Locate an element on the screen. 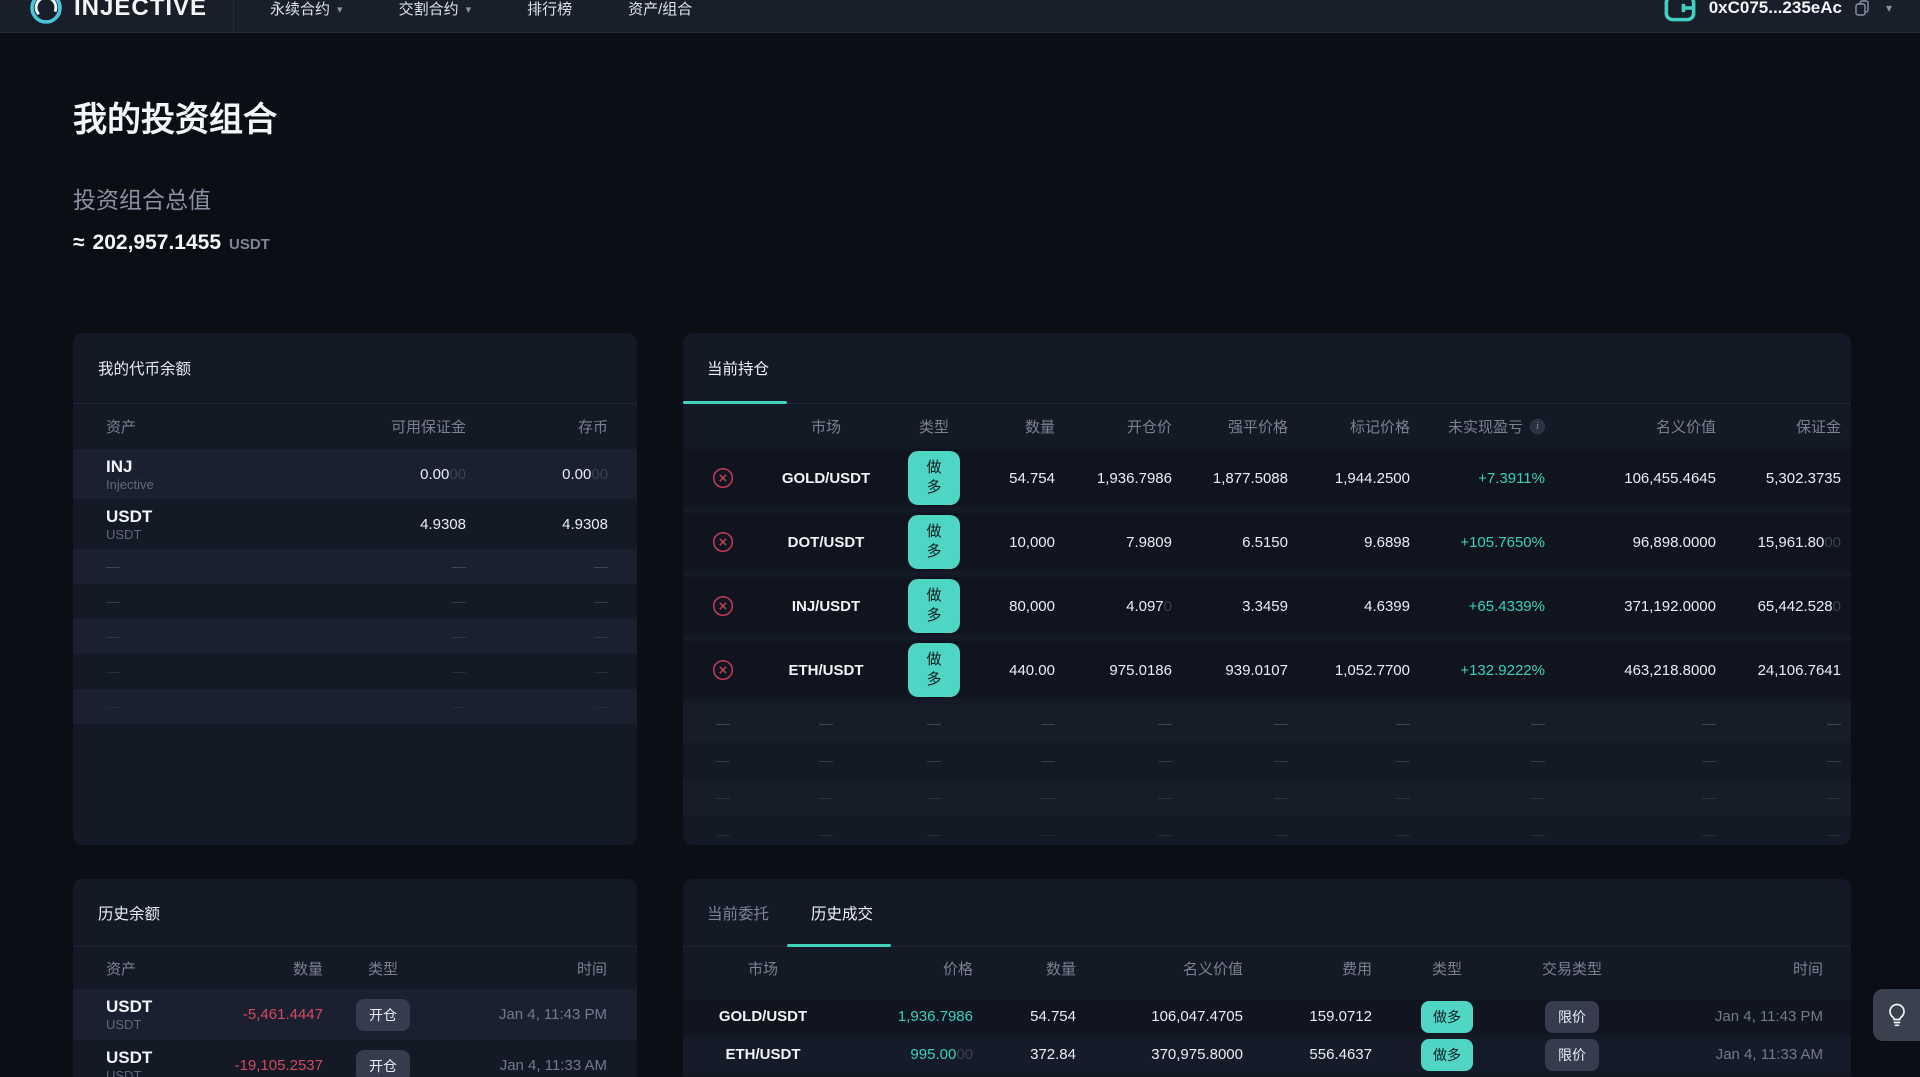  position-notional-value: 371,192.0000 is located at coordinates (1670, 606).